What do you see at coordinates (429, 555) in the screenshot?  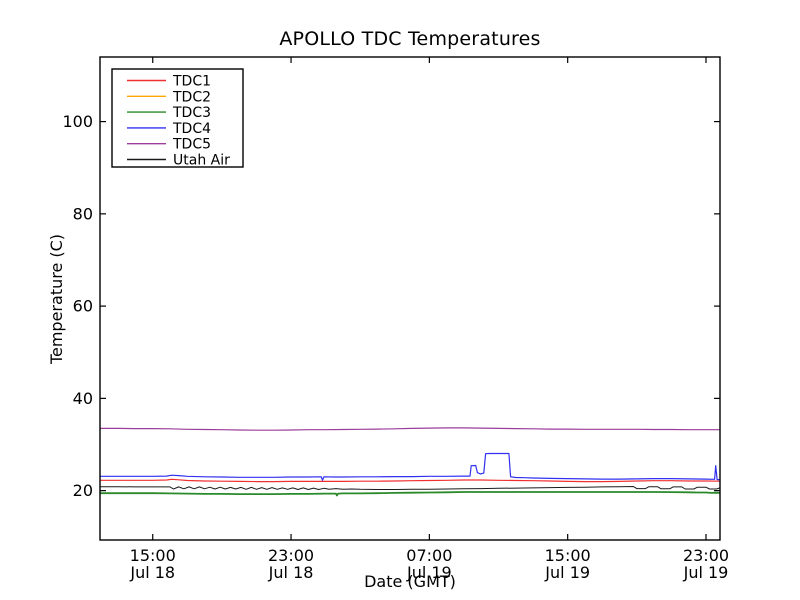 I see `x-tick-label-time: 07:00` at bounding box center [429, 555].